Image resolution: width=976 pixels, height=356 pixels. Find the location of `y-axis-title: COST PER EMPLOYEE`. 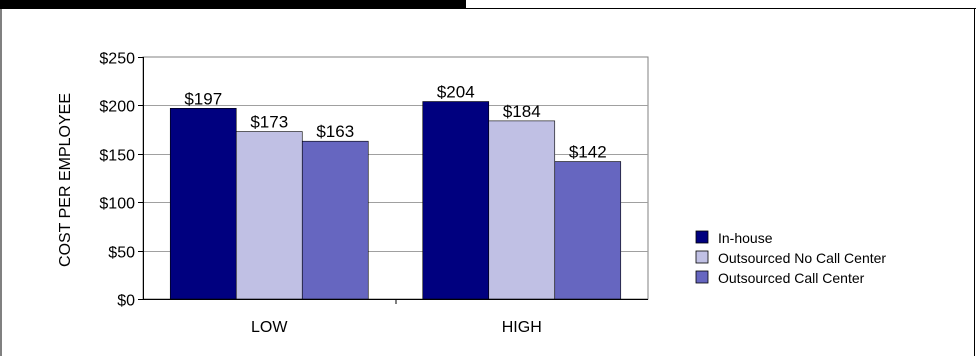

y-axis-title: COST PER EMPLOYEE is located at coordinates (65, 180).